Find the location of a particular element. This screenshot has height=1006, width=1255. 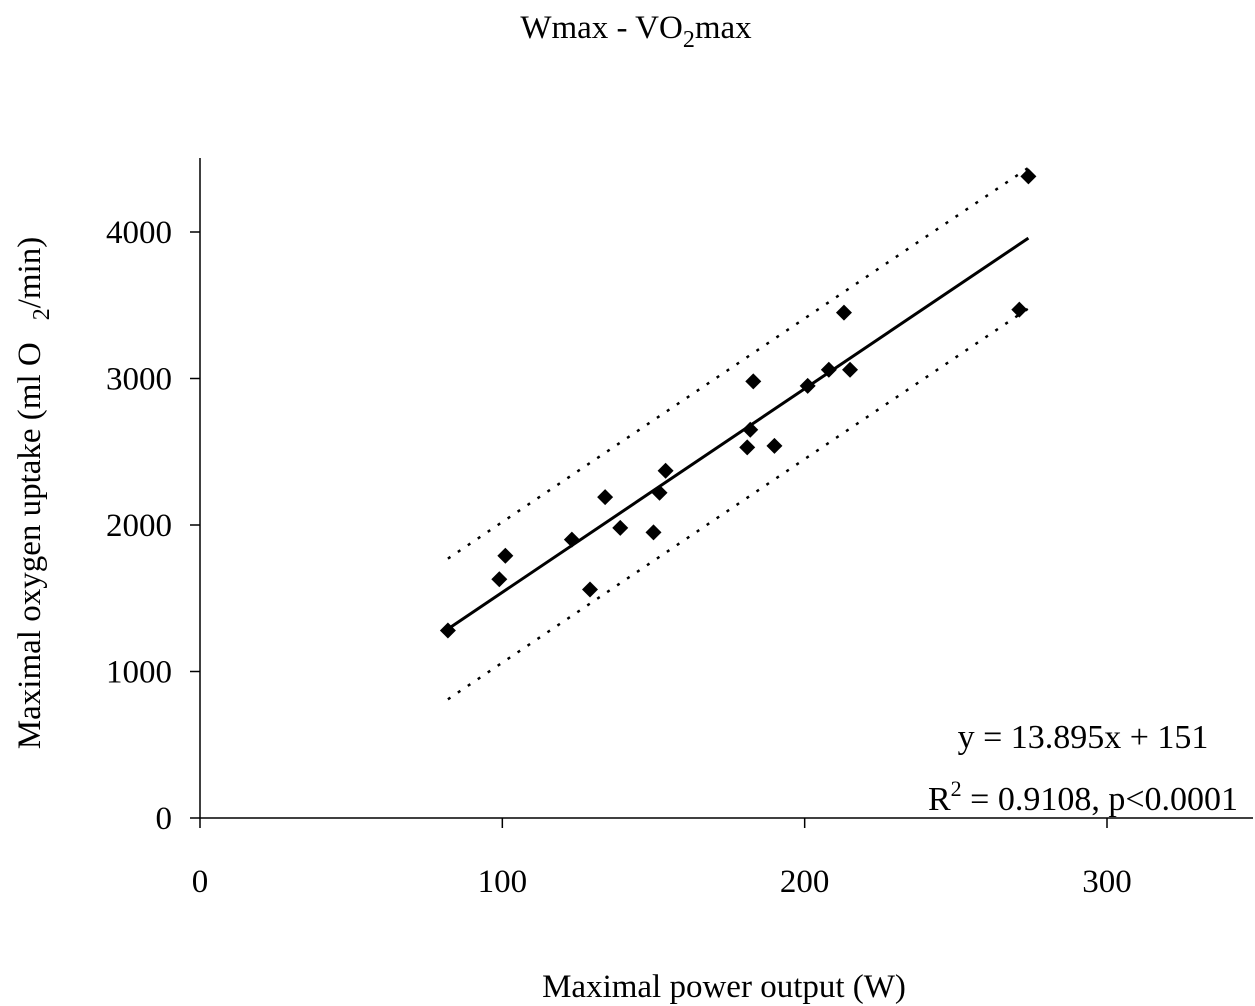

regression-equation: y = 13.895x + 151 is located at coordinates (1083, 737).